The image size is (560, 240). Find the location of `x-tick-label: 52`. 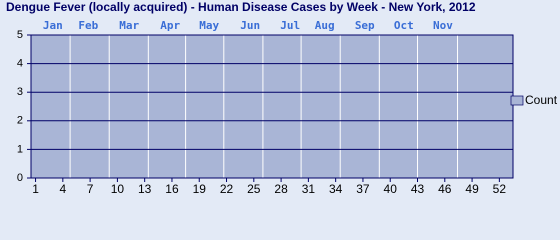

x-tick-label: 52 is located at coordinates (500, 189).